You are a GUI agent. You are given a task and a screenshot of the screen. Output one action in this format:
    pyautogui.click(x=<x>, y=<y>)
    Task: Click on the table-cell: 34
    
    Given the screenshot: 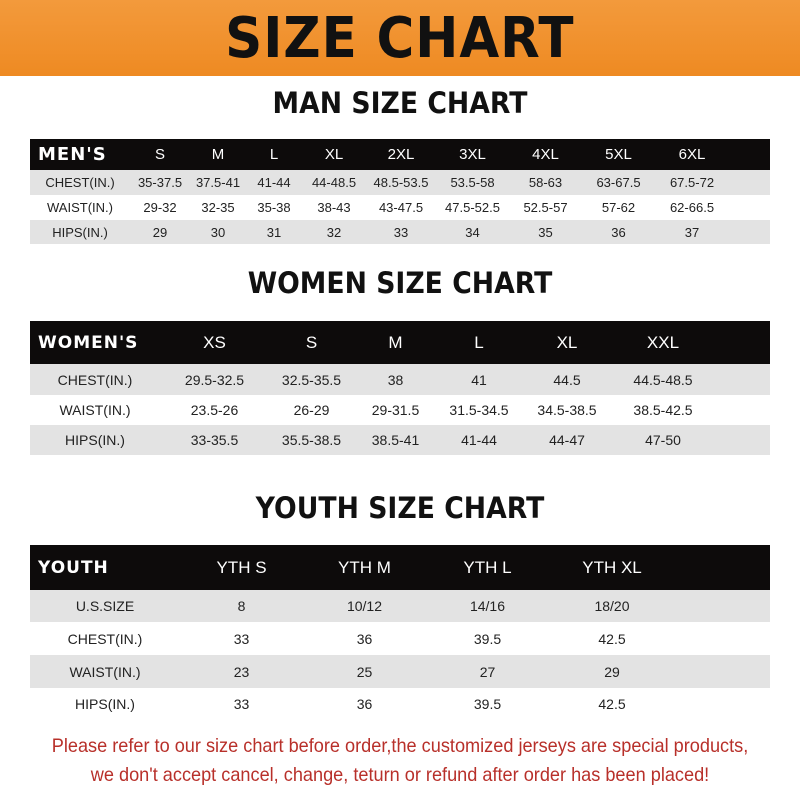 What is the action you would take?
    pyautogui.click(x=472, y=232)
    